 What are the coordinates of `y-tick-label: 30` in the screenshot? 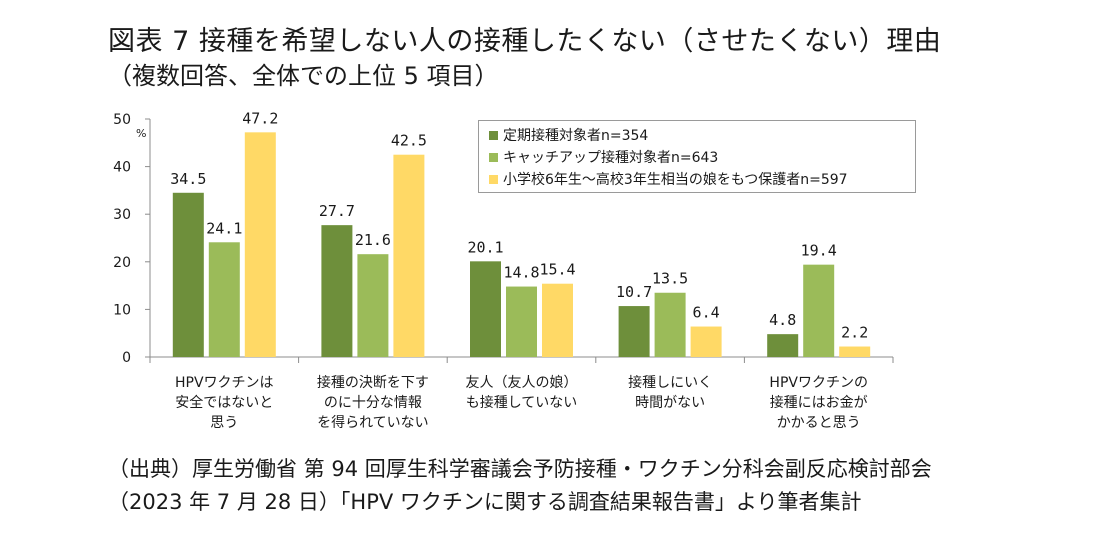 It's located at (122, 215).